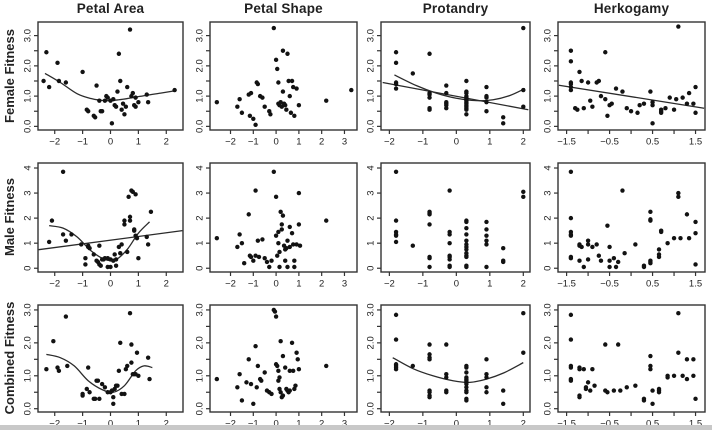 This screenshot has width=712, height=430. I want to click on col-title-herkogamy: Herkogamy, so click(631, 8).